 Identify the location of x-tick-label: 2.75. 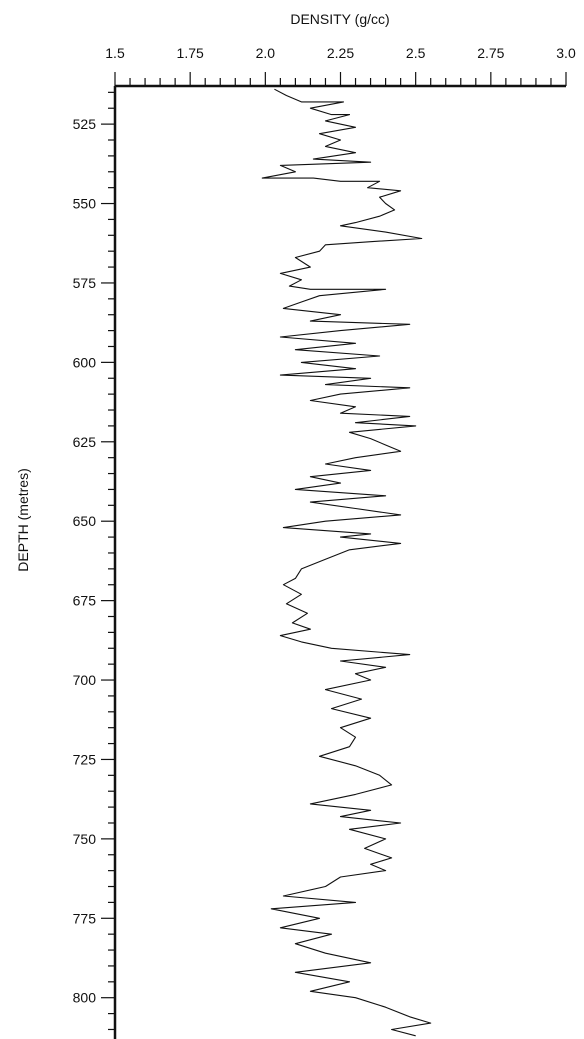
(490, 53).